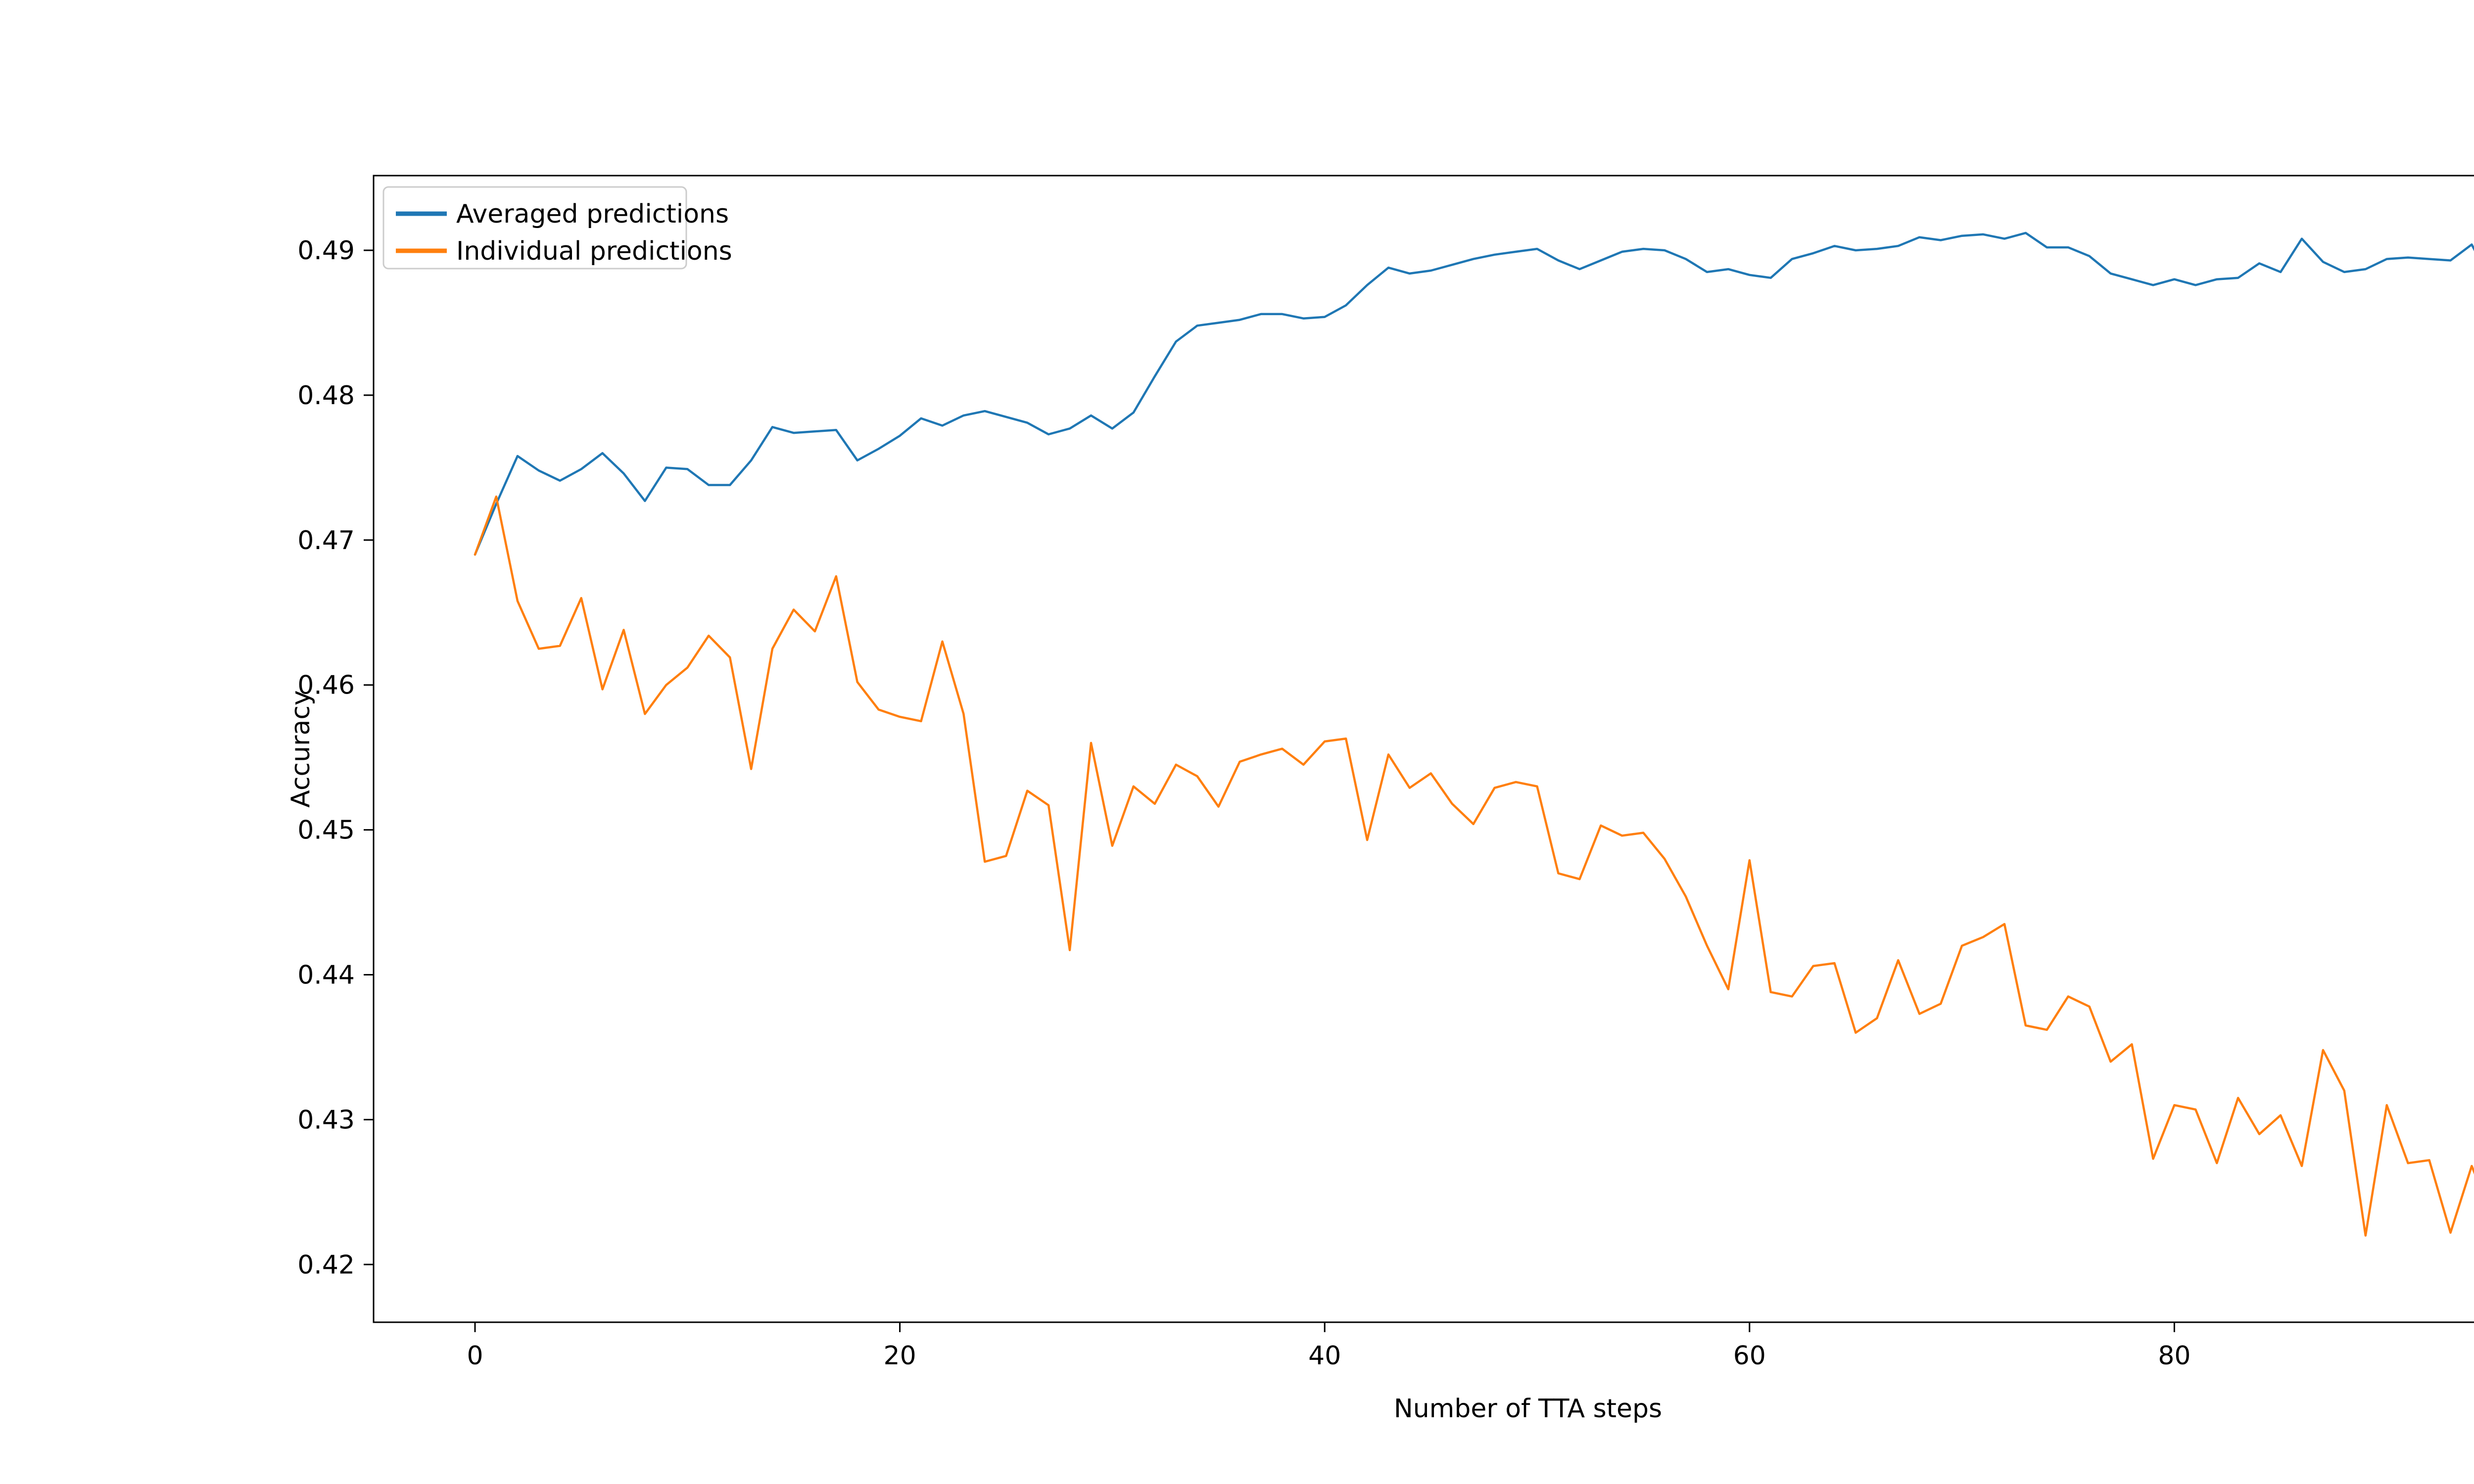 The image size is (2474, 1484). What do you see at coordinates (326, 251) in the screenshot?
I see `y-tick-label: 0.49` at bounding box center [326, 251].